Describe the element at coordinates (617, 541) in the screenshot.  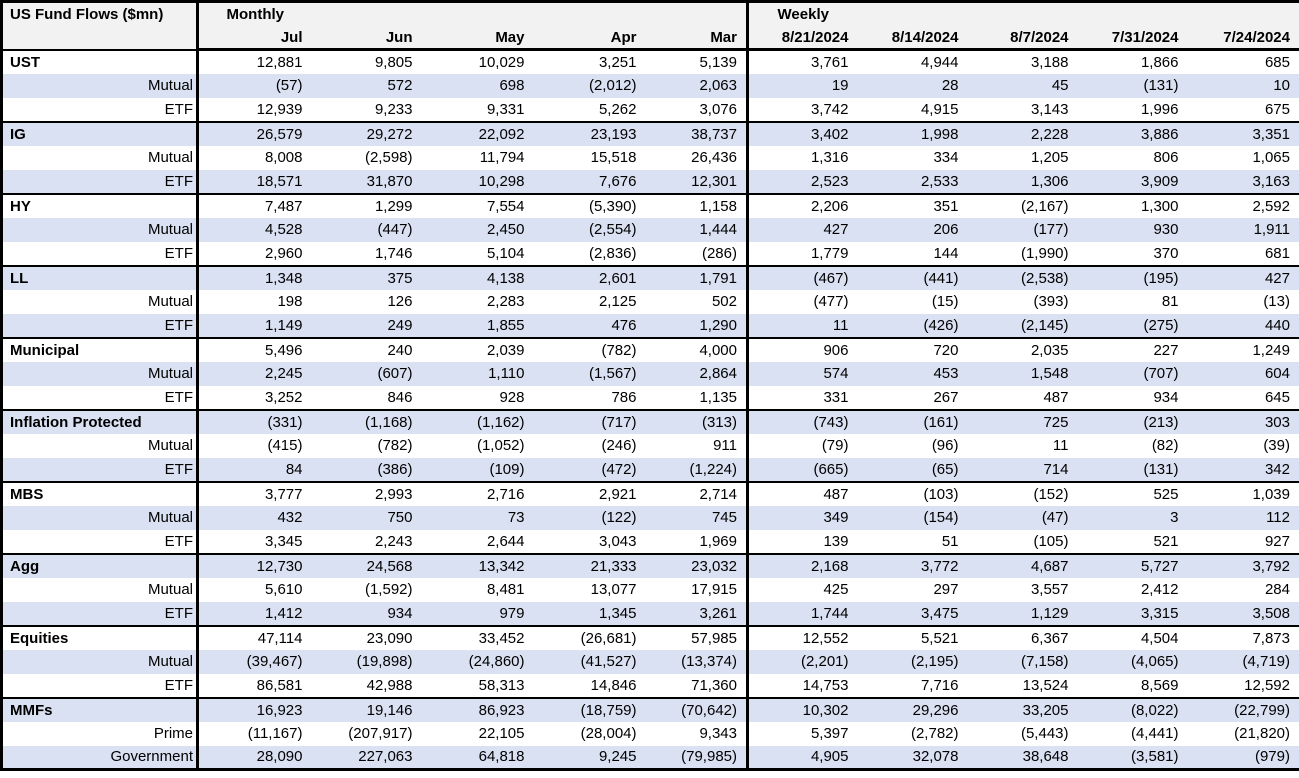
I see `table-cell-monthly: 3,043` at that location.